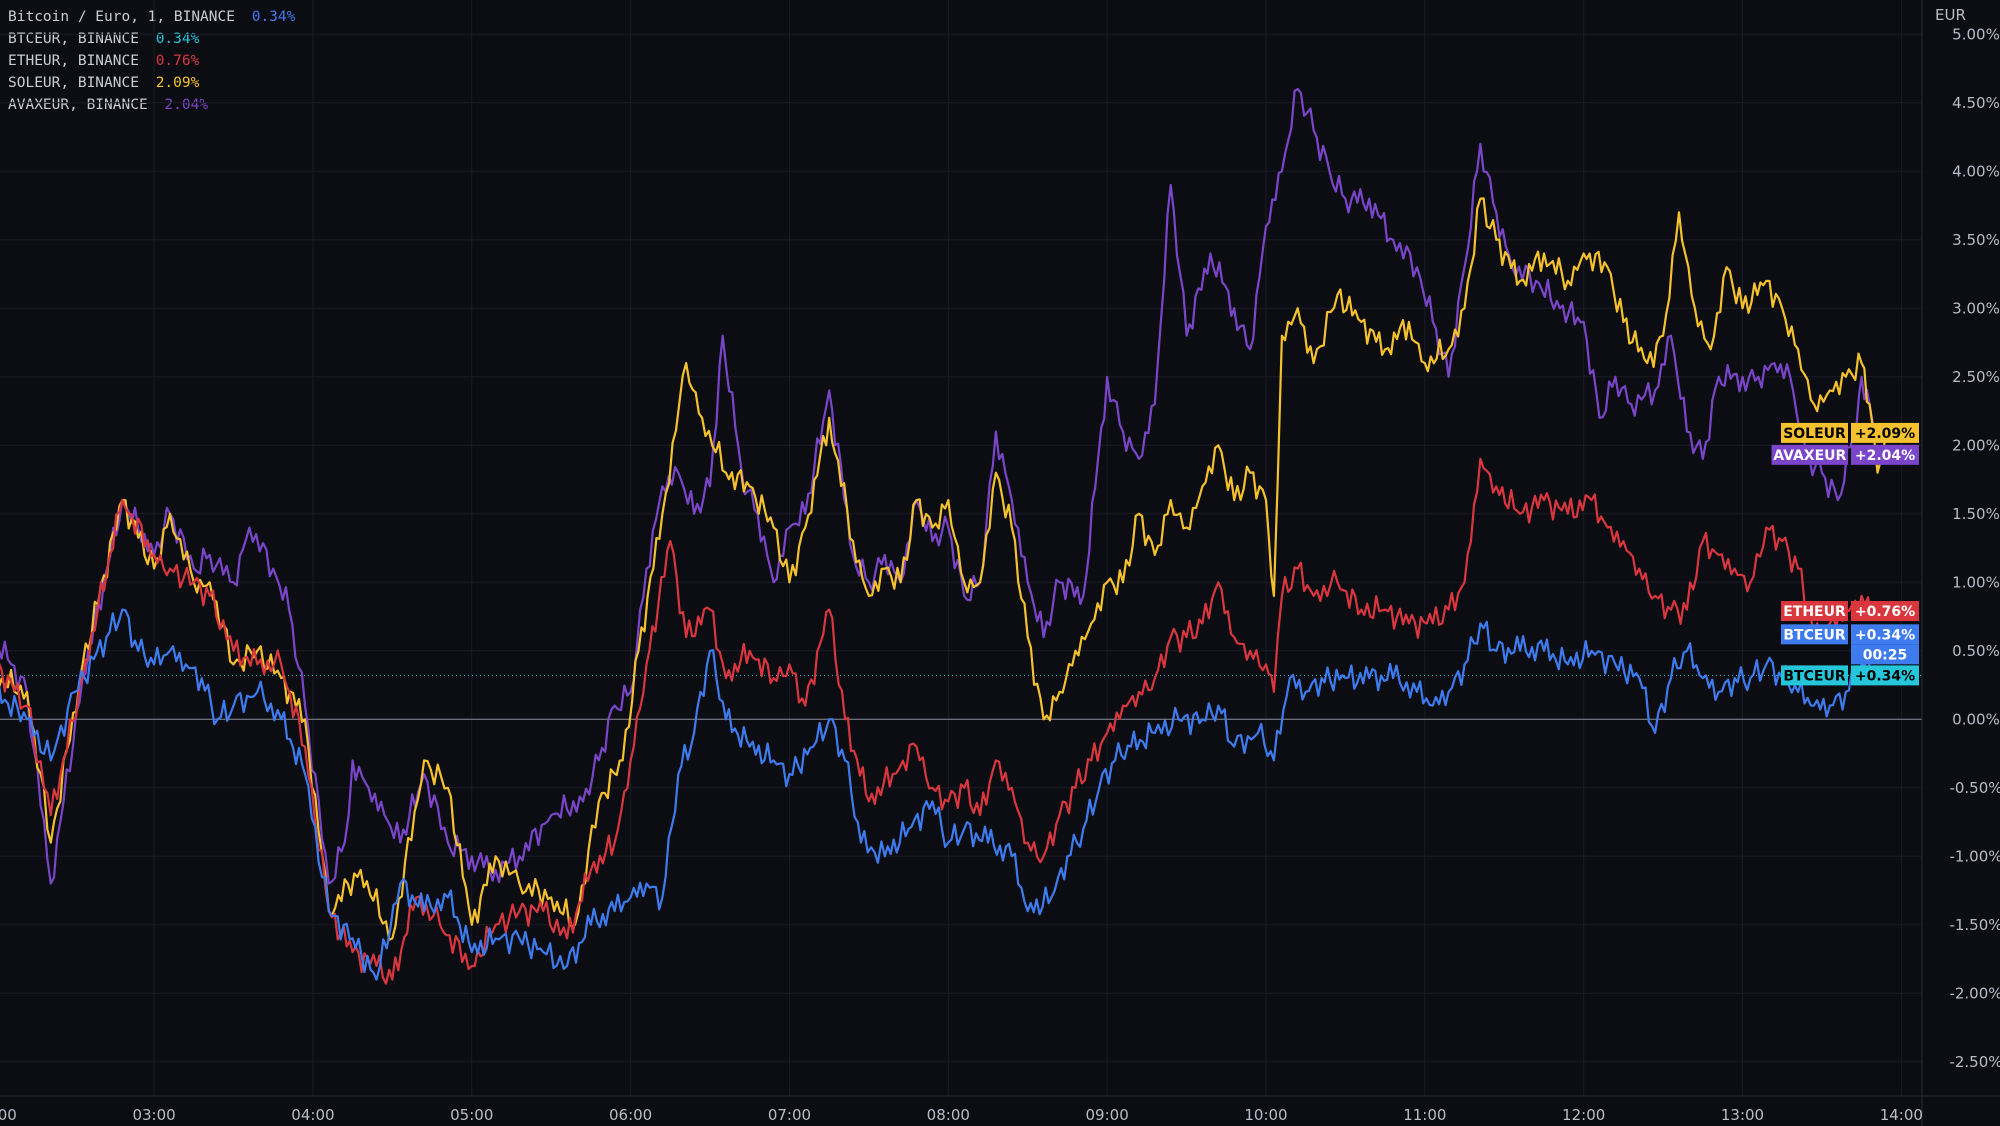  Describe the element at coordinates (630, 1115) in the screenshot. I see `x-tick-label-4: 06:00` at that location.